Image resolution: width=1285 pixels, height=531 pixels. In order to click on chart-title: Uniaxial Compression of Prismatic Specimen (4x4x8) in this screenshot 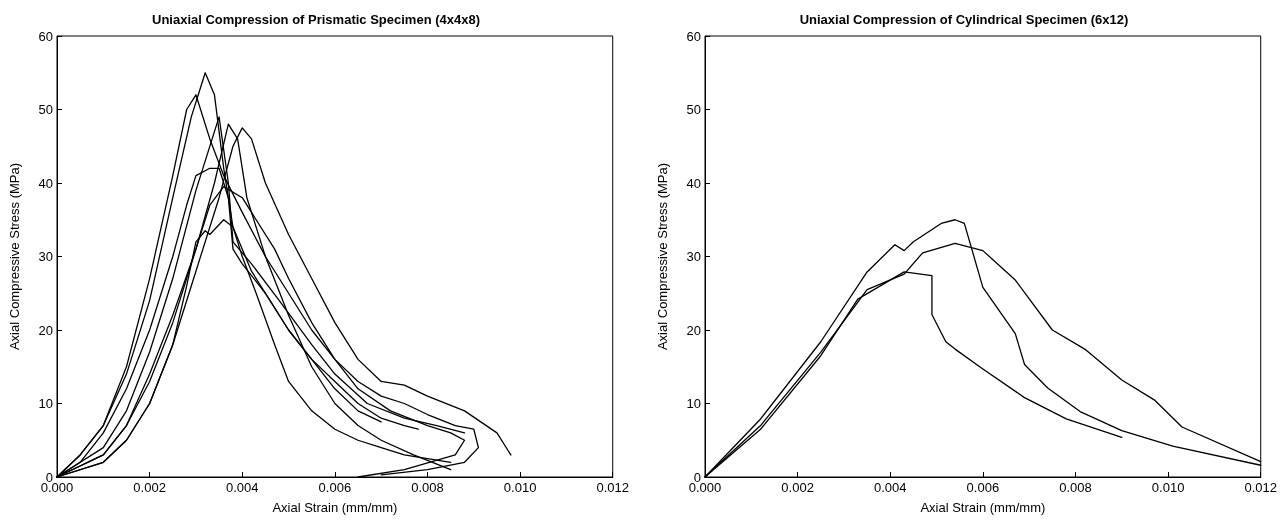, I will do `click(316, 19)`.